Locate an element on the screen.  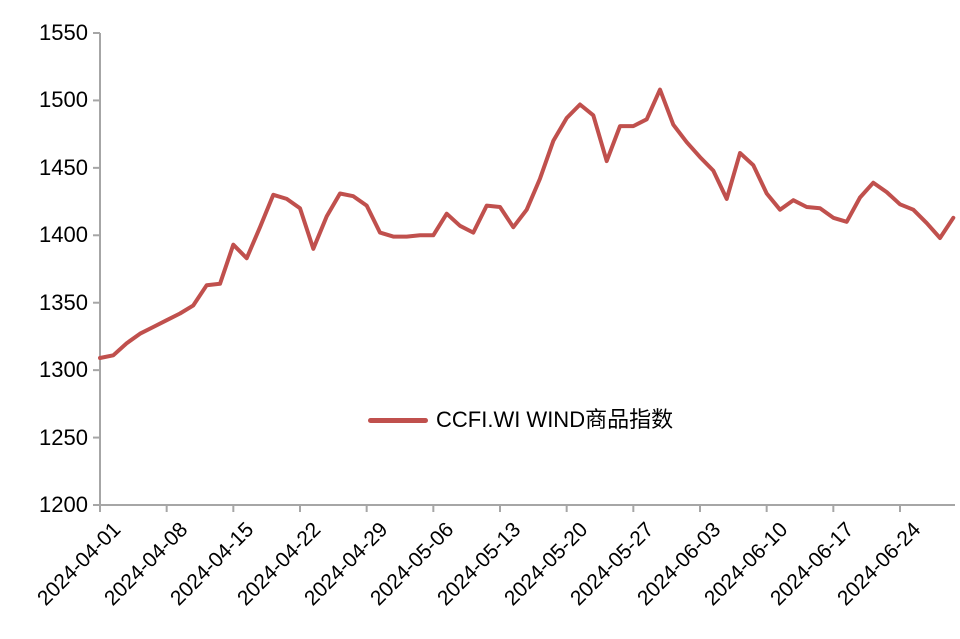
y-tick-label: 1550 is located at coordinates (63, 32).